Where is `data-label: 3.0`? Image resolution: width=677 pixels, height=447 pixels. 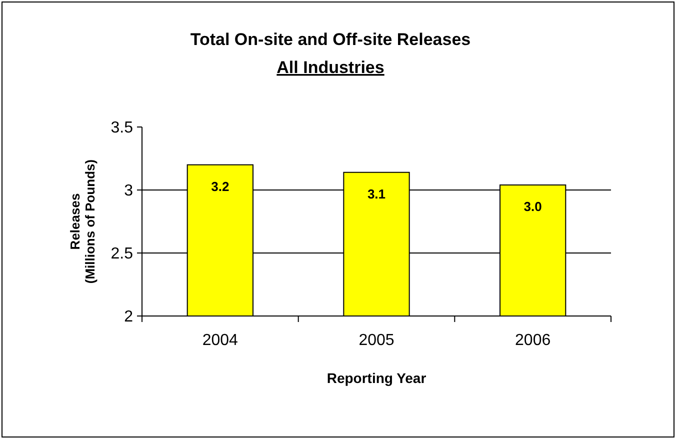 data-label: 3.0 is located at coordinates (533, 206).